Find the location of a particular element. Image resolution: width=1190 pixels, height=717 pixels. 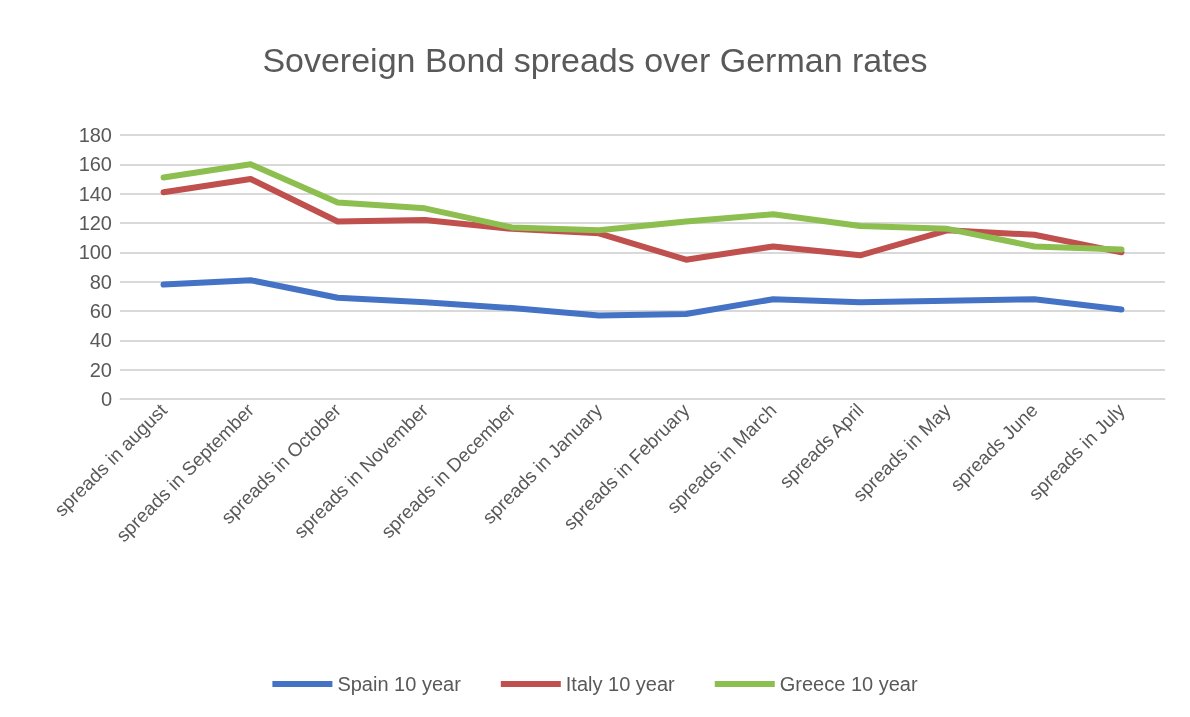

y-tick-label: 140 is located at coordinates (95, 193).